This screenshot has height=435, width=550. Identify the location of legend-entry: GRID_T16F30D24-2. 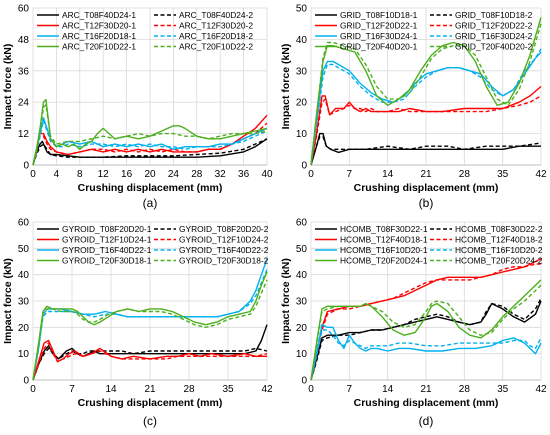
(494, 36).